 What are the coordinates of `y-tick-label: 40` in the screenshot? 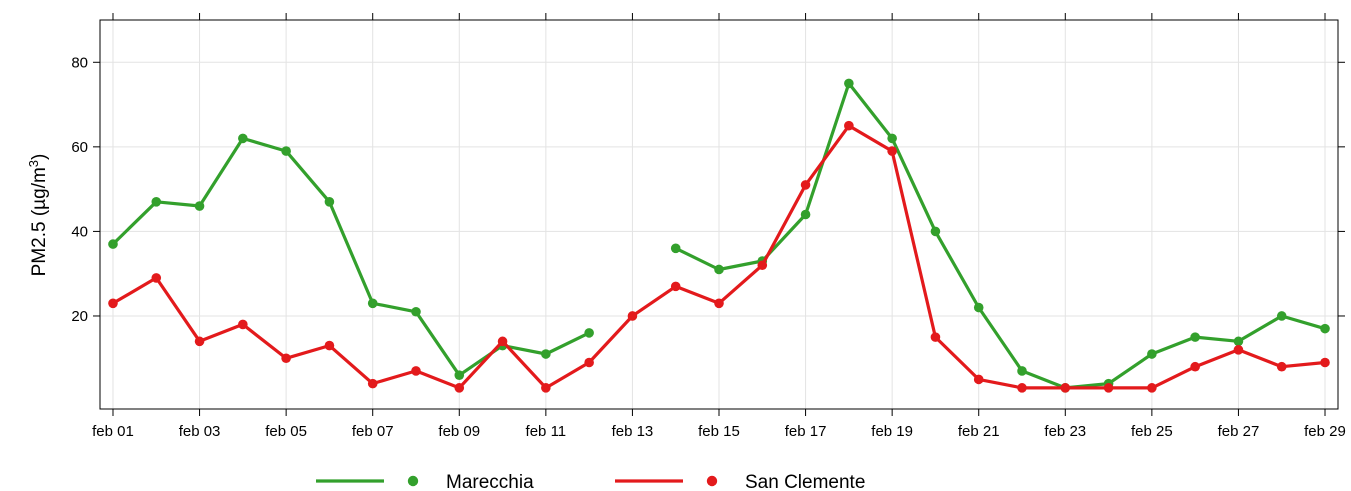 It's located at (79, 231).